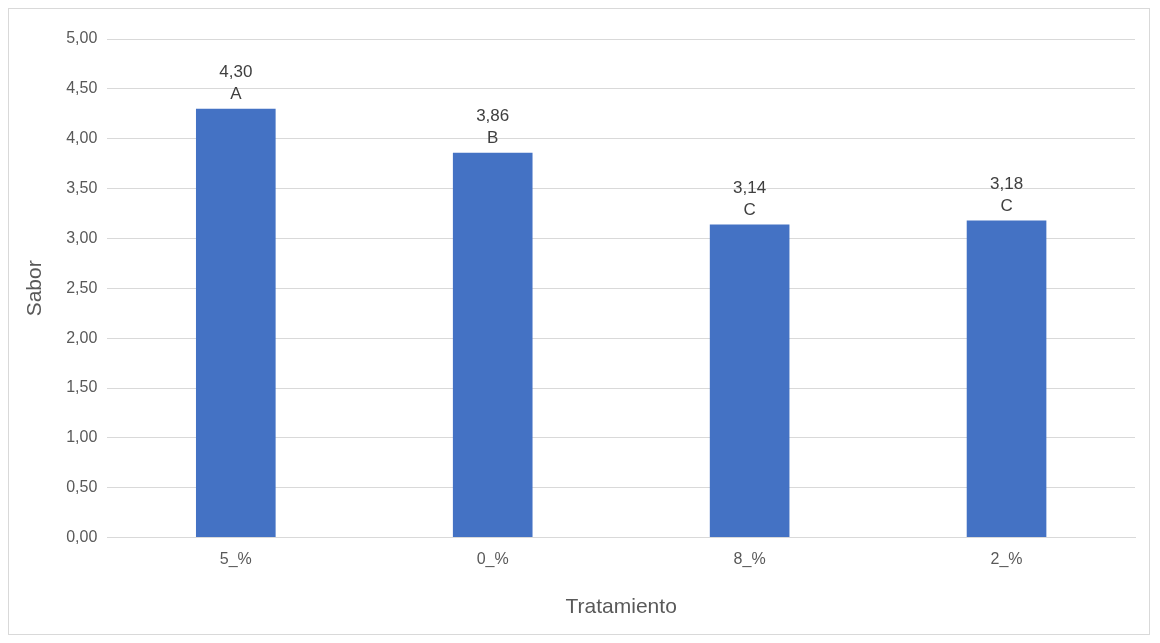  What do you see at coordinates (82, 187) in the screenshot?
I see `y-tick-label: 3,50` at bounding box center [82, 187].